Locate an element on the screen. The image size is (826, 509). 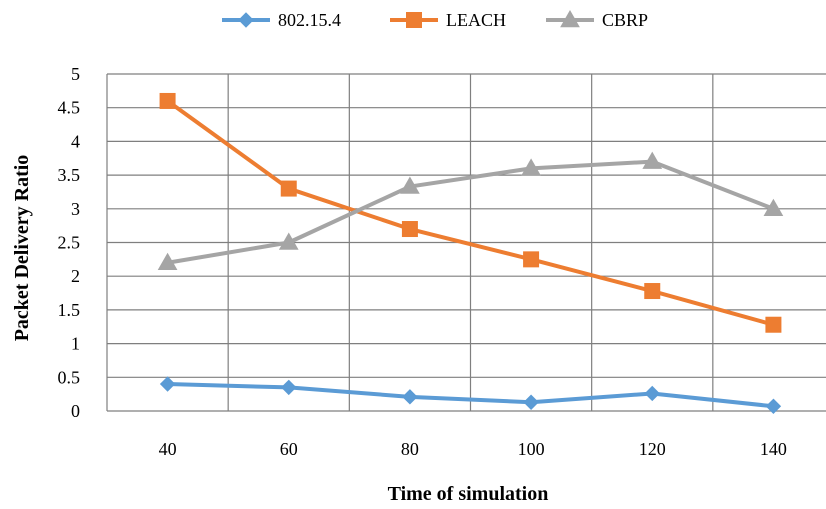
y-tick-label: 0.5 is located at coordinates (69, 377).